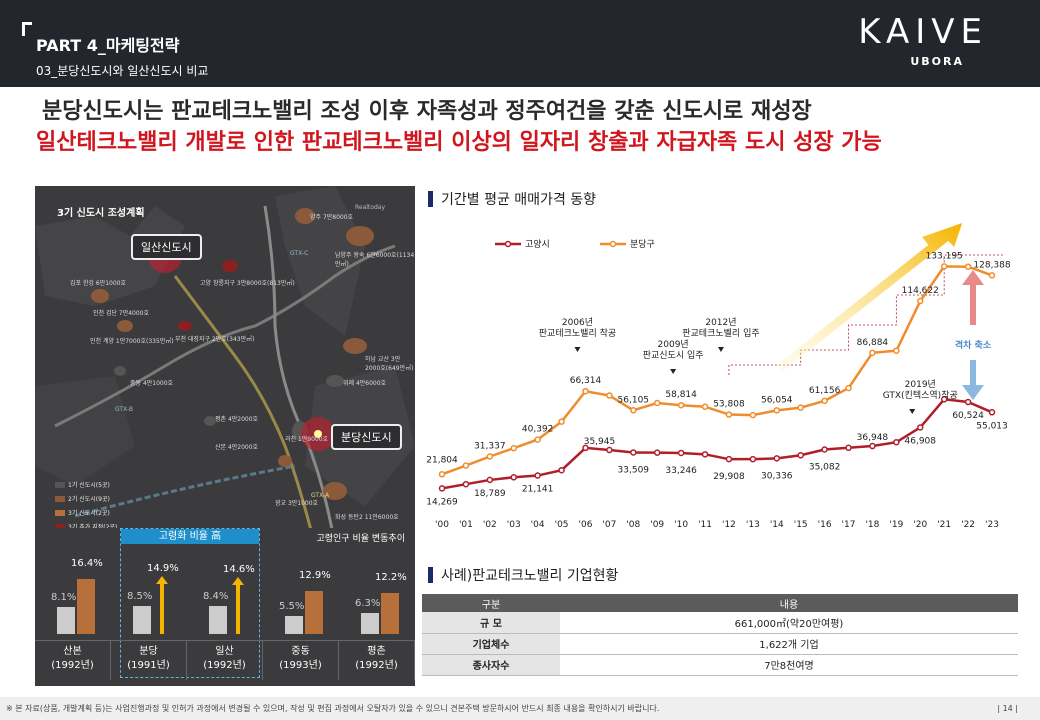 The image size is (1040, 720). I want to click on data-label: 55,013, so click(992, 426).